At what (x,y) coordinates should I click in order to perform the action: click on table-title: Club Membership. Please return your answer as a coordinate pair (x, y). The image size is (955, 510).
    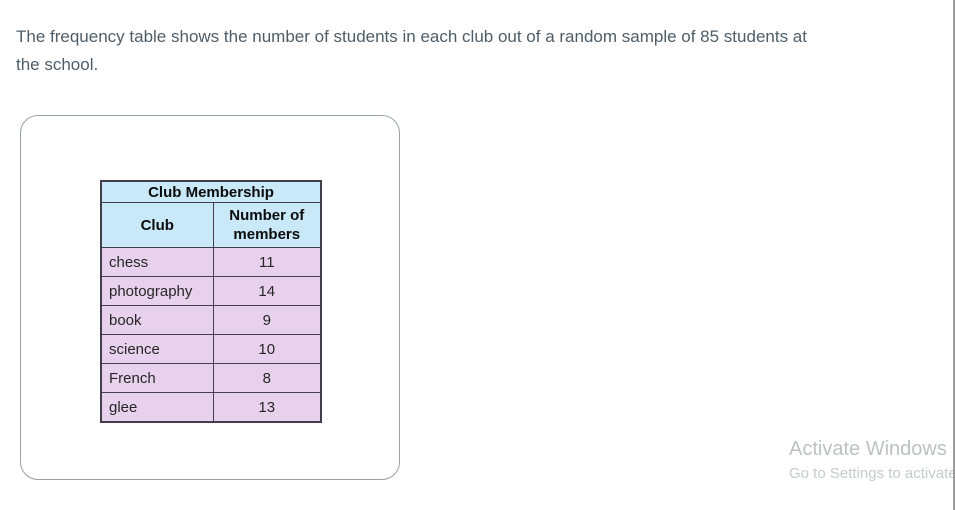
    Looking at the image, I should click on (211, 191).